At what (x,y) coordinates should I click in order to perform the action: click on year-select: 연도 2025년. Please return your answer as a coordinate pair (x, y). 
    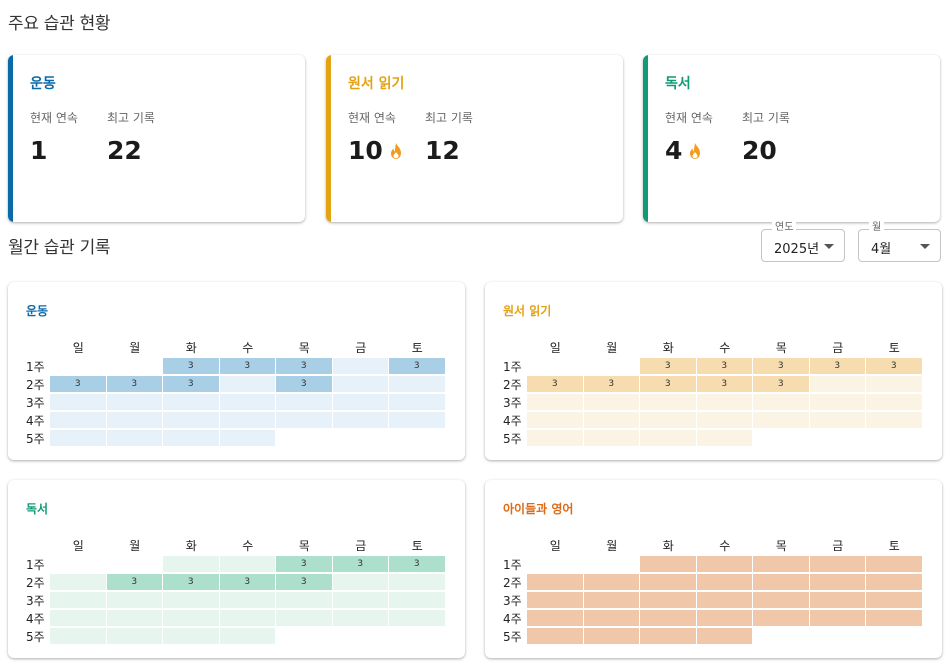
    Looking at the image, I should click on (803, 242).